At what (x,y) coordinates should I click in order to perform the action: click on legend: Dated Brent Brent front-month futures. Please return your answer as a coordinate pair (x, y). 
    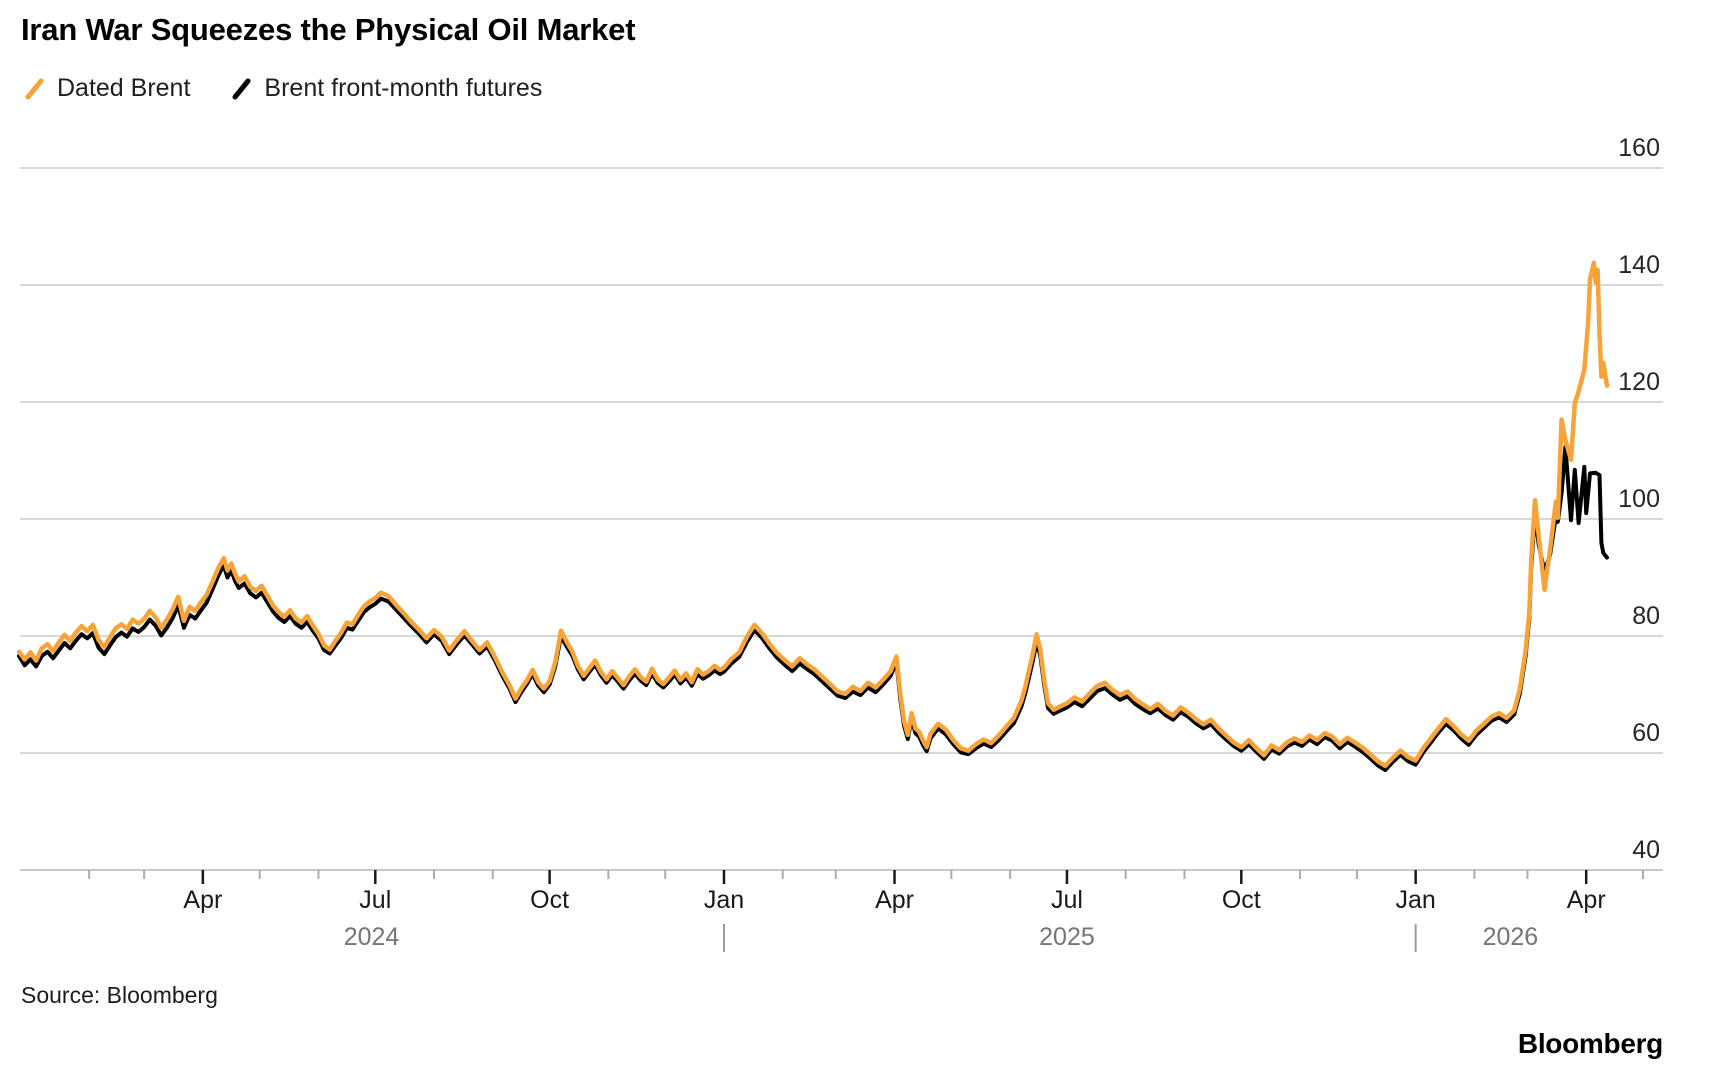
    Looking at the image, I should click on (282, 88).